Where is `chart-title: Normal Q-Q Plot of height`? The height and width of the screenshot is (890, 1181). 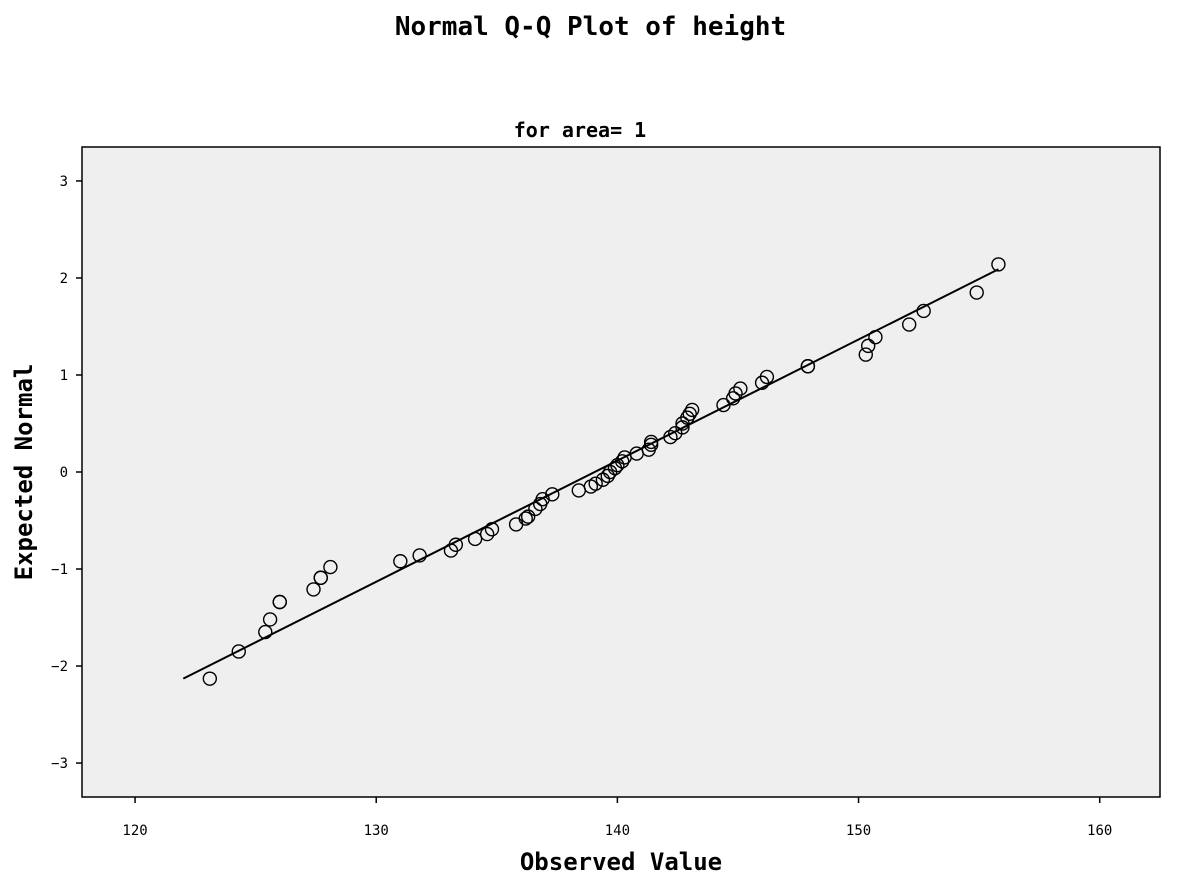 chart-title: Normal Q-Q Plot of height is located at coordinates (590, 27).